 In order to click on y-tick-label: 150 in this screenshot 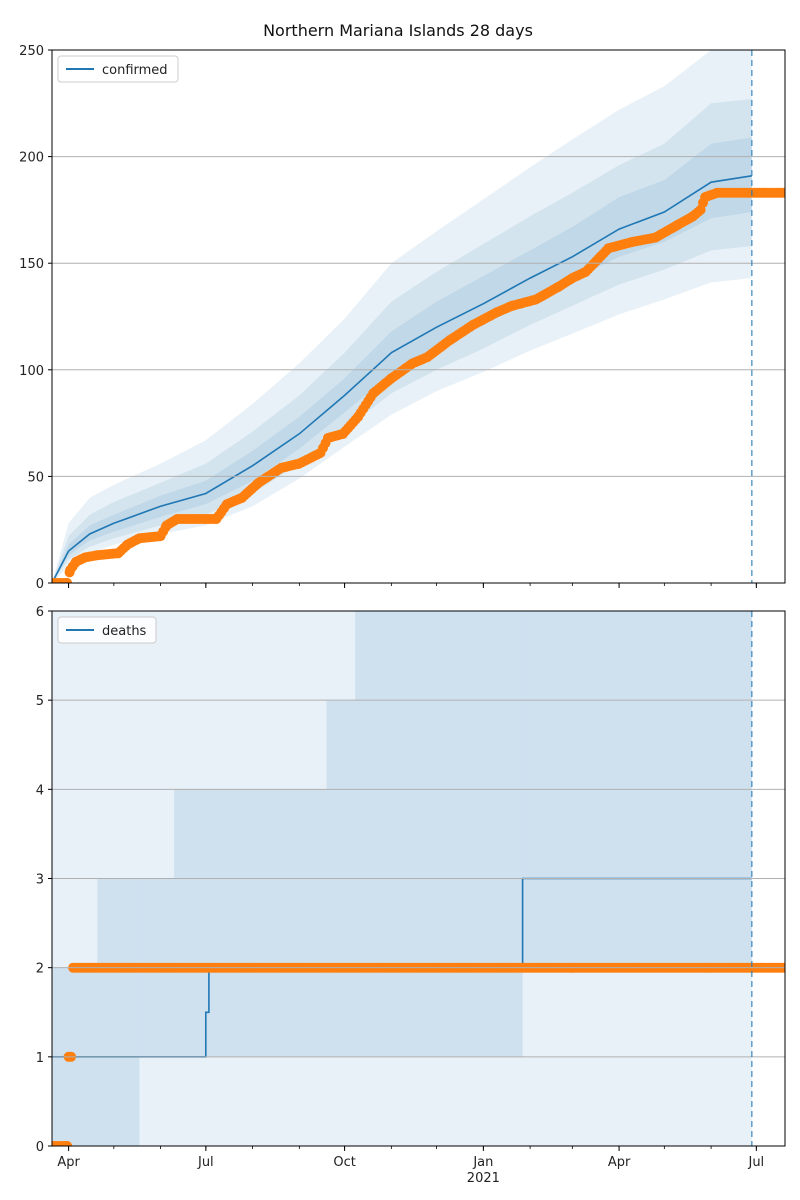, I will do `click(31, 264)`.